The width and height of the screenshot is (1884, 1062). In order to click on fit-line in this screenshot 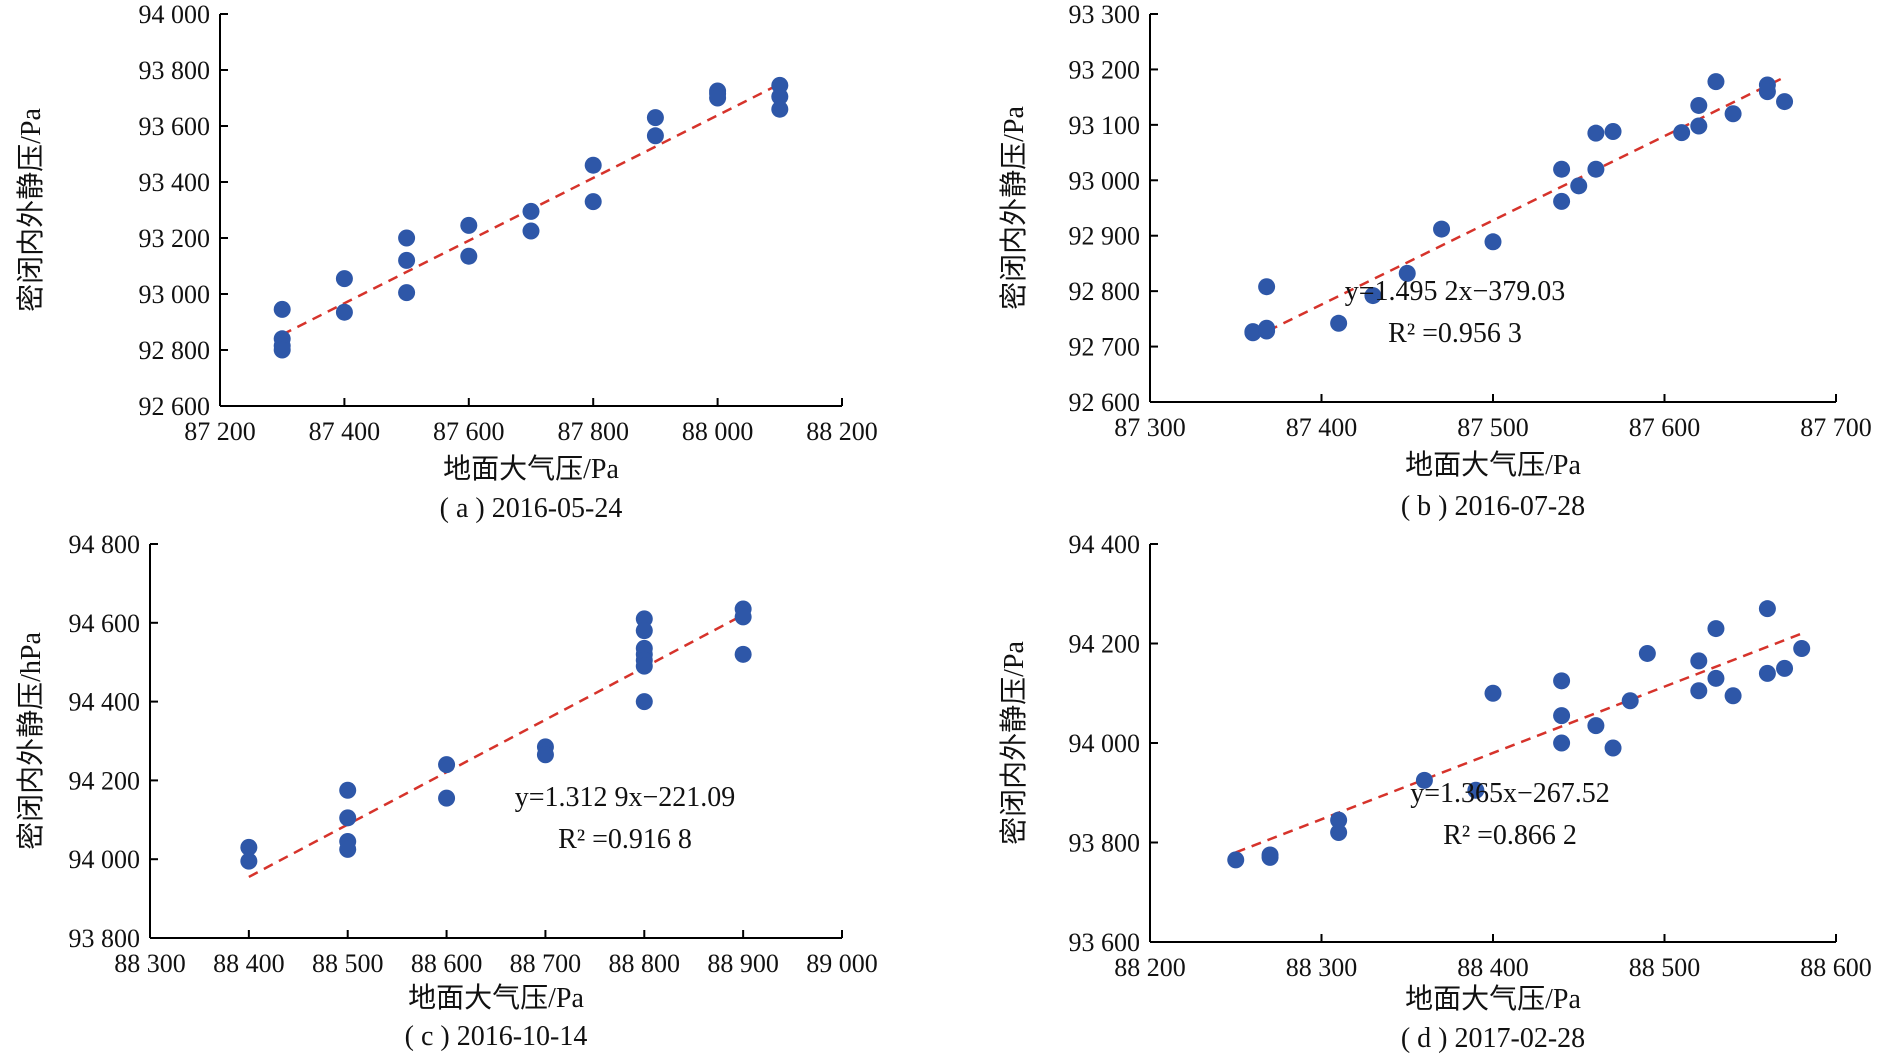, I will do `click(1517, 208)`.